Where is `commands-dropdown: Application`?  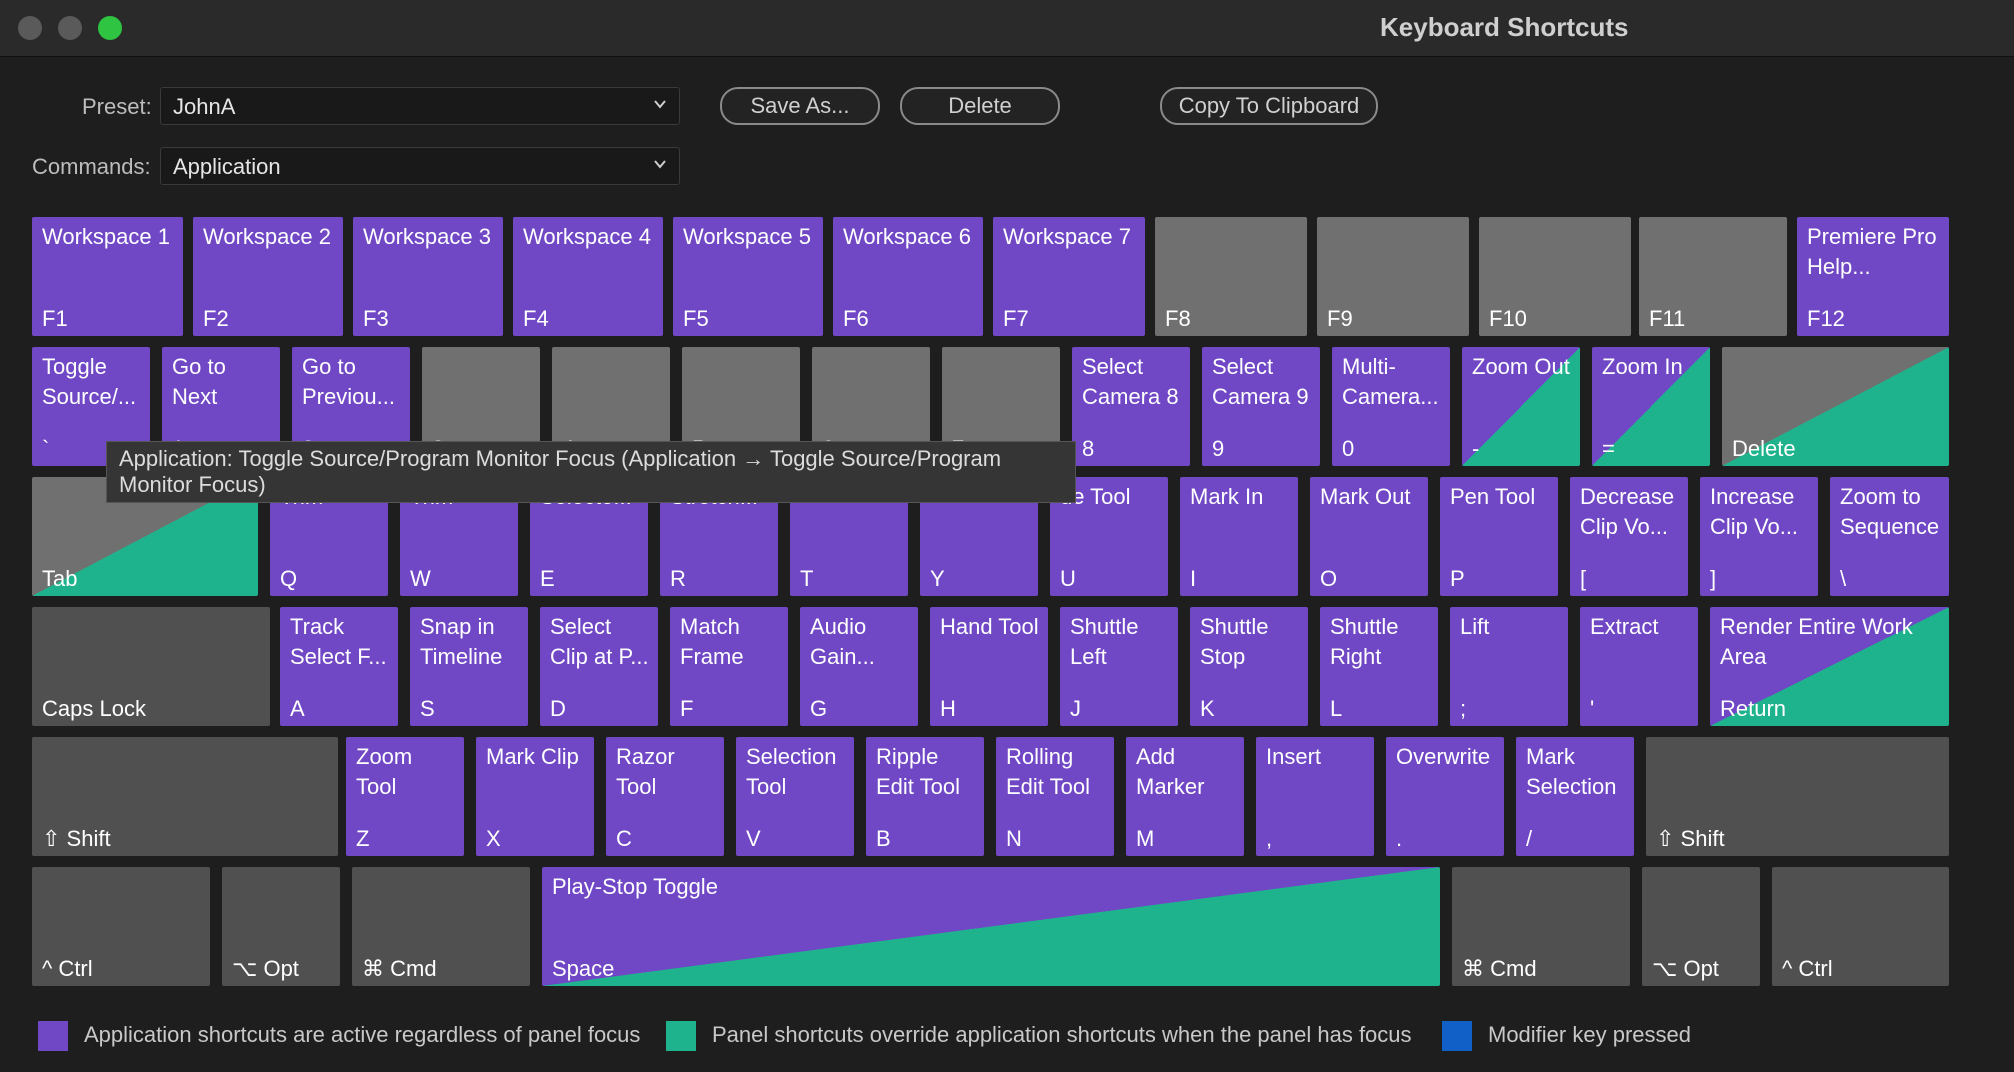
commands-dropdown: Application is located at coordinates (420, 166).